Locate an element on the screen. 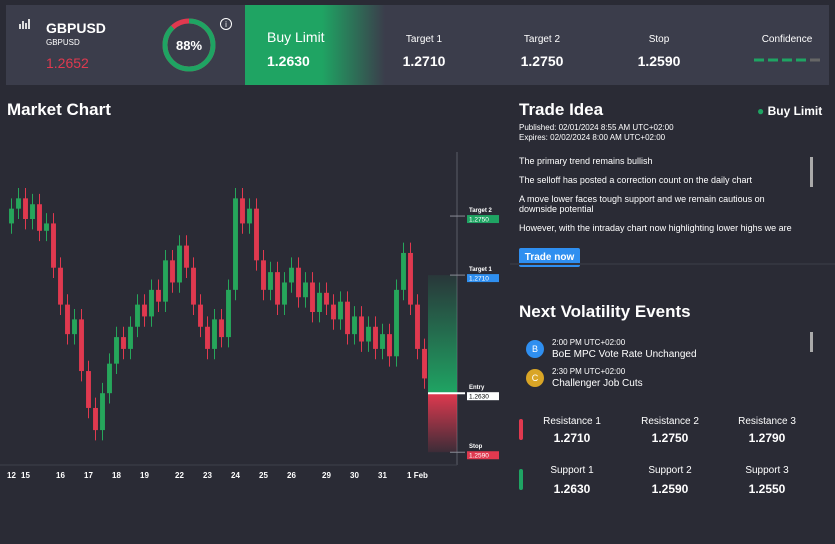 Image resolution: width=835 pixels, height=544 pixels. ring-arc is located at coordinates (189, 45).